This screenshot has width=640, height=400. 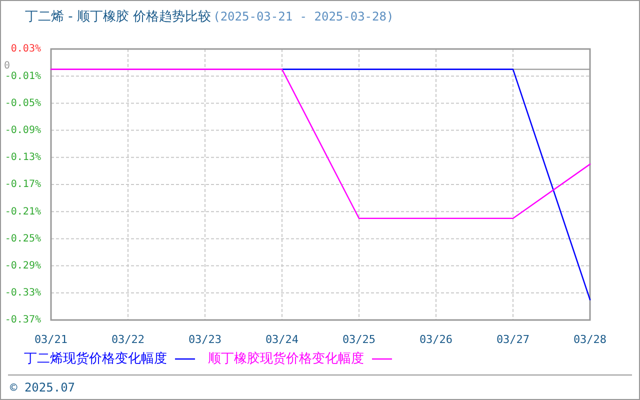 I want to click on y-tick-label: -0.33%, so click(x=22, y=293).